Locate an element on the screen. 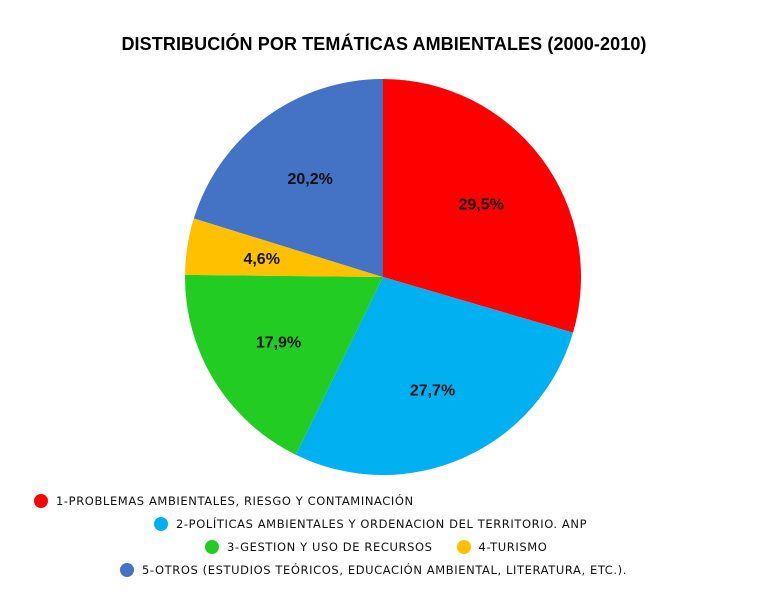  legend-entry-3: 3-GESTION Y USO DE RECURSOS is located at coordinates (319, 547).